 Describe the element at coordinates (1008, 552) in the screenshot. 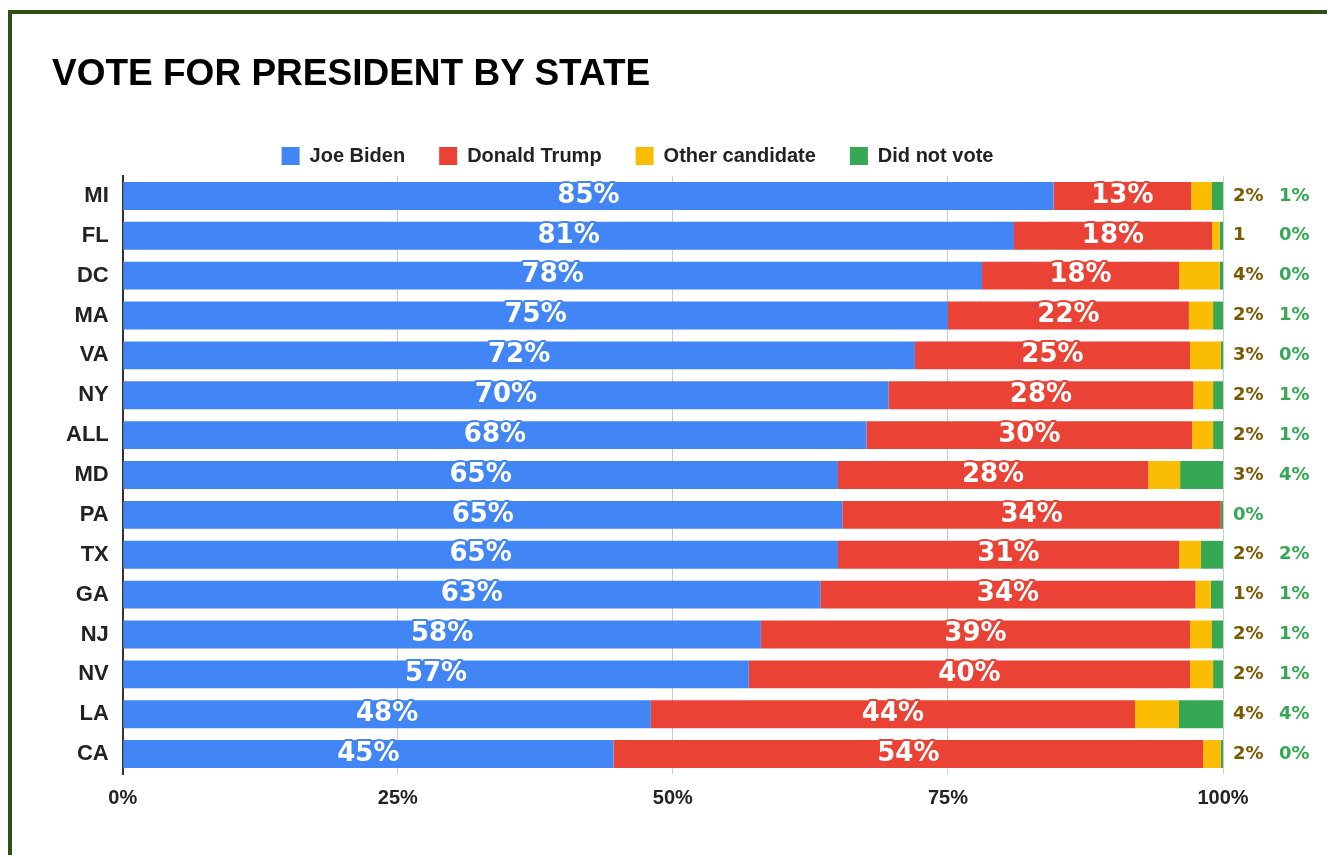

I see `data-label: 31%` at that location.